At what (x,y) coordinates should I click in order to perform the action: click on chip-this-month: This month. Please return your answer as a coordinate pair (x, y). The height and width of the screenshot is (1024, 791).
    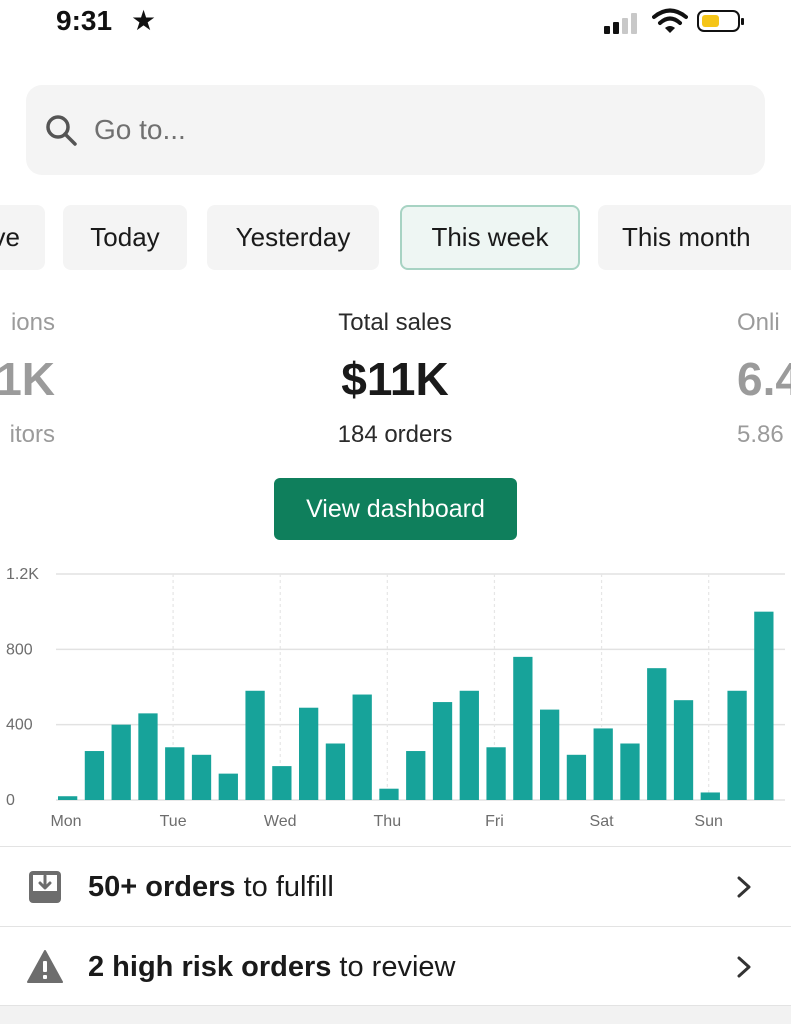
    Looking at the image, I should click on (694, 237).